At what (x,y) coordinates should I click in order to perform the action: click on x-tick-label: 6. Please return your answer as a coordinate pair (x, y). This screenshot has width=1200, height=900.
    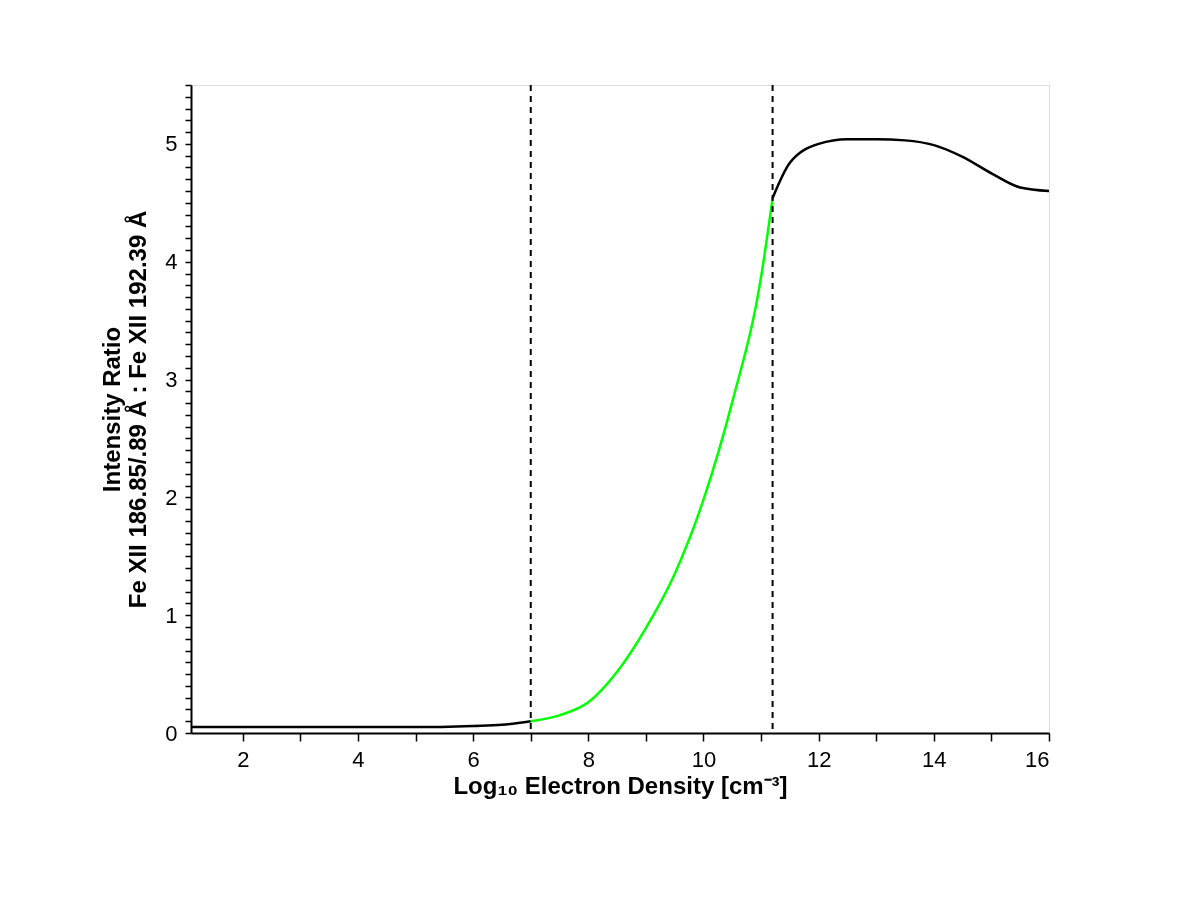
    Looking at the image, I should click on (473, 759).